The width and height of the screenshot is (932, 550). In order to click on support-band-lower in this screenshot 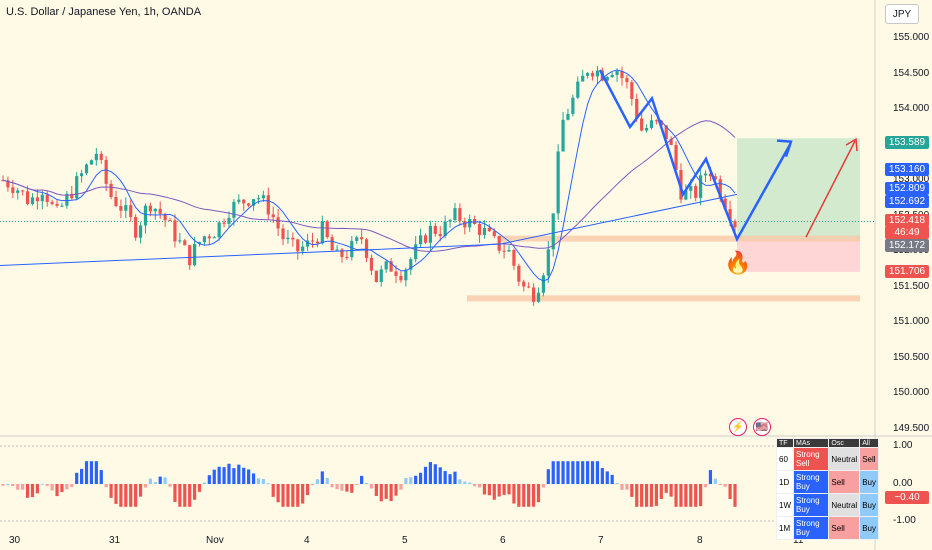, I will do `click(663, 298)`.